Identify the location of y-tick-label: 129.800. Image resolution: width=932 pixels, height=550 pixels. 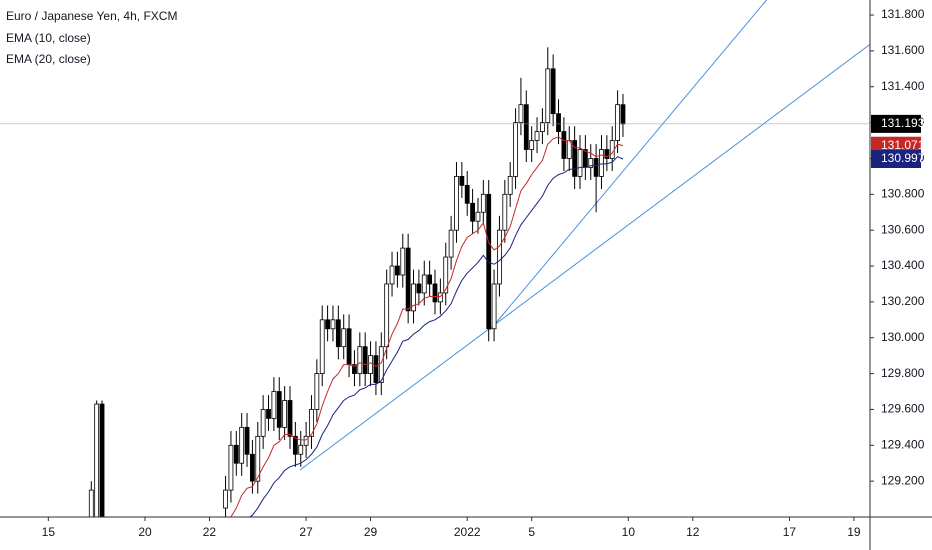
(903, 373).